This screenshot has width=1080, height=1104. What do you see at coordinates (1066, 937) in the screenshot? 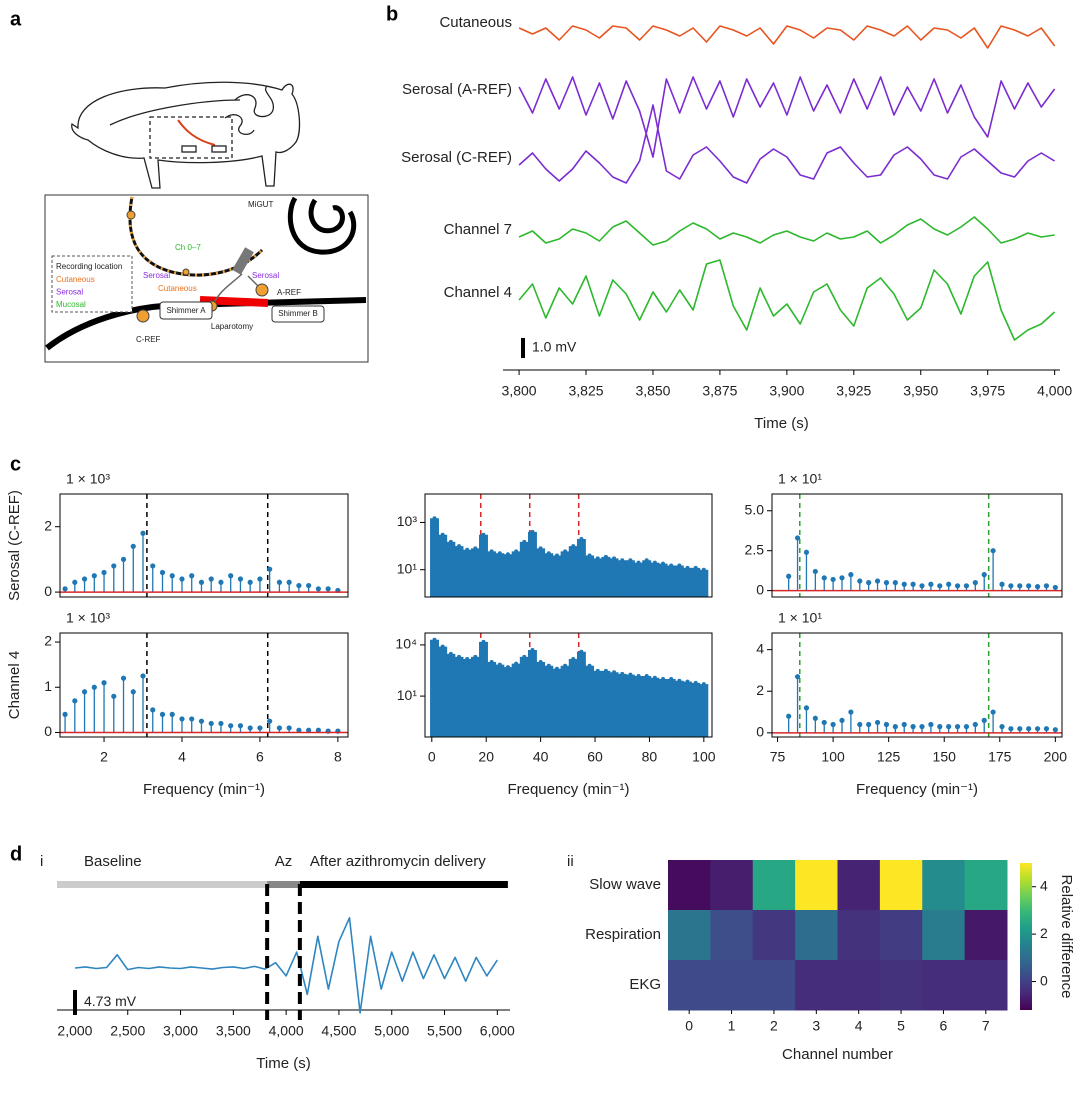
I see `colorbar-label: Relative difference` at bounding box center [1066, 937].